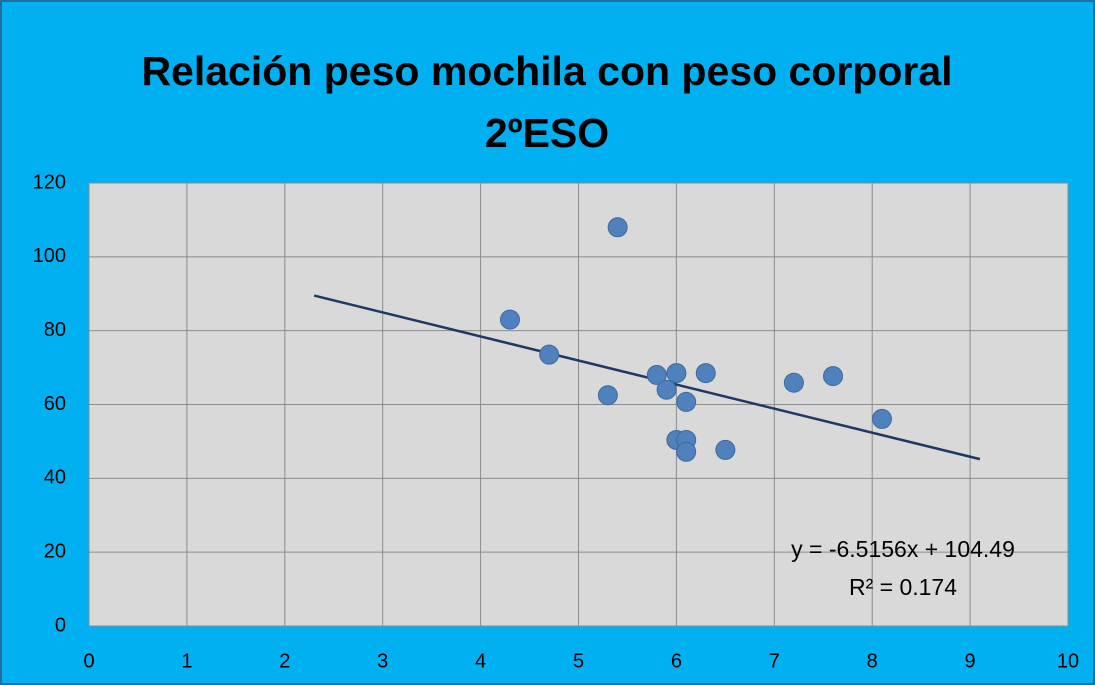 The height and width of the screenshot is (685, 1095). What do you see at coordinates (55, 330) in the screenshot?
I see `y-tick-label: 80` at bounding box center [55, 330].